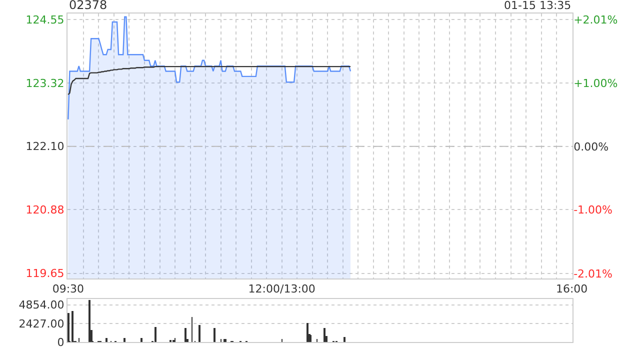 The height and width of the screenshot is (360, 640). What do you see at coordinates (45, 209) in the screenshot?
I see `y-tick-label: 120.88` at bounding box center [45, 209].